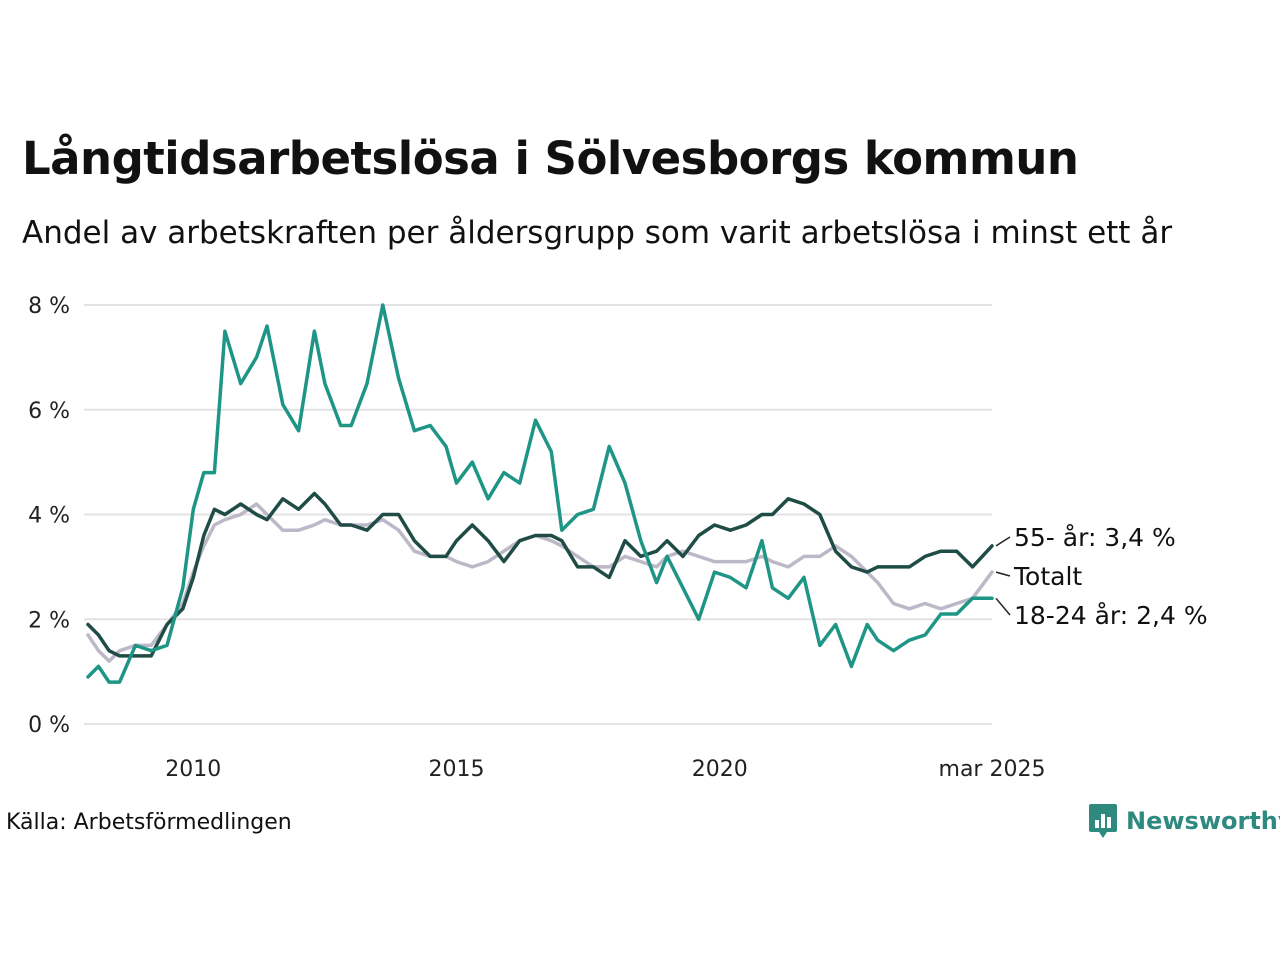 The width and height of the screenshot is (1280, 960). I want to click on brand-name: Newsworthy, so click(1203, 821).